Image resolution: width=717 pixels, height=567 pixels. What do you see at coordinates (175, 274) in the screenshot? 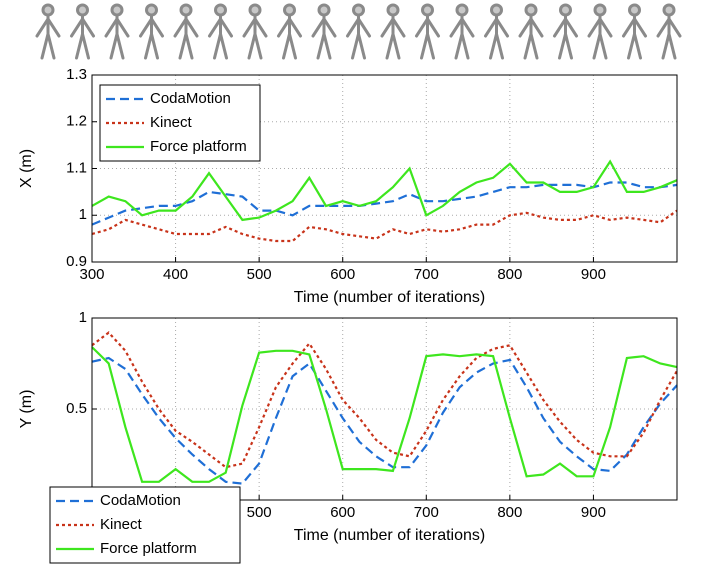
I see `x-tick-label: 400` at bounding box center [175, 274].